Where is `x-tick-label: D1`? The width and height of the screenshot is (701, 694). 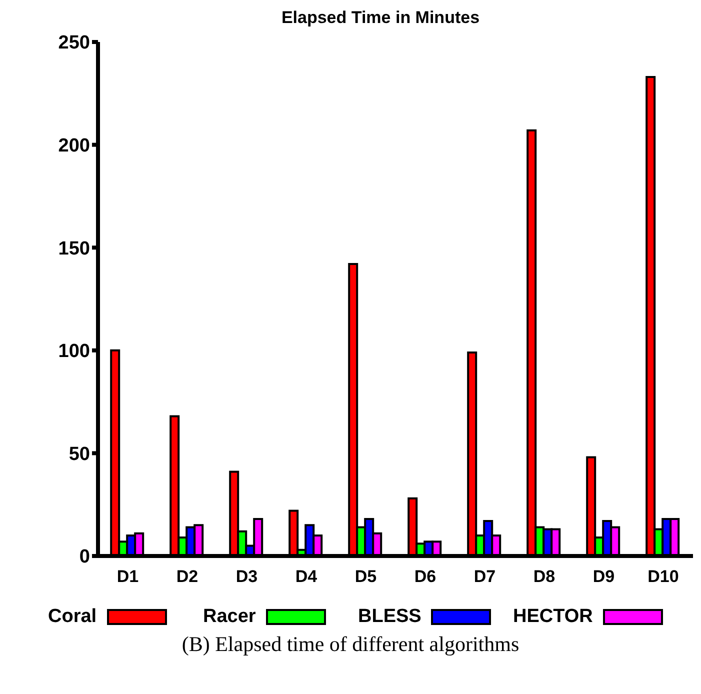 x-tick-label: D1 is located at coordinates (127, 576).